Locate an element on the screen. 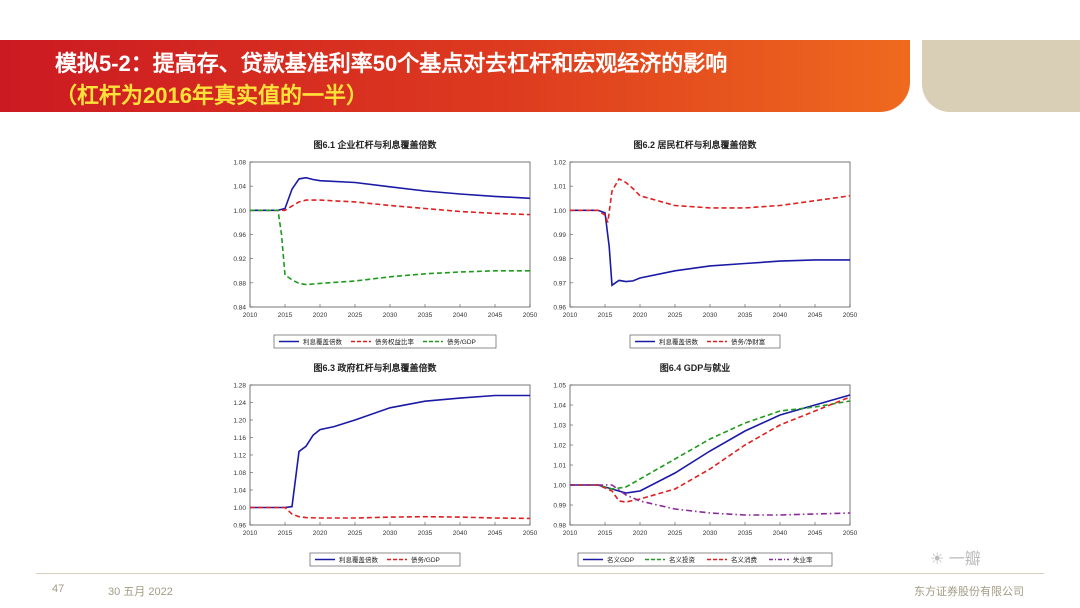 The height and width of the screenshot is (608, 1080). y-tick-label: 1.12 is located at coordinates (239, 456).